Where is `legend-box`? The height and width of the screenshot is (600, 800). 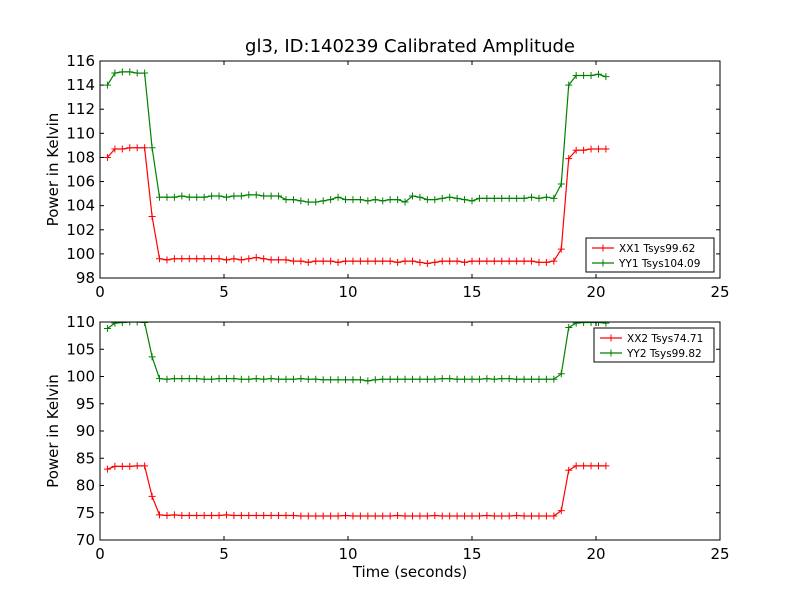 legend-box is located at coordinates (654, 345).